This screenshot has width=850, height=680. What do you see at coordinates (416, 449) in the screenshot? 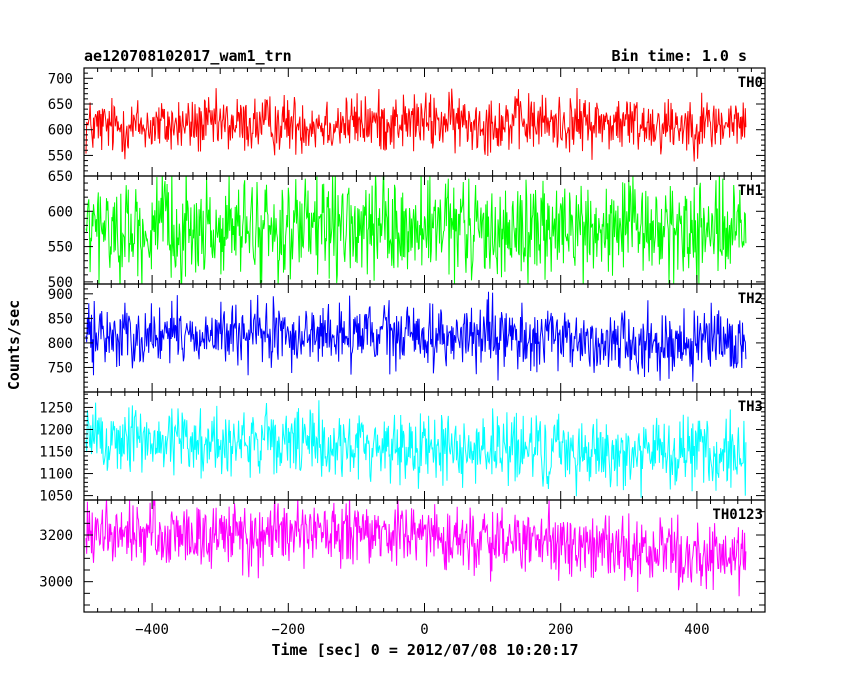
I see `series-line-th3` at bounding box center [416, 449].